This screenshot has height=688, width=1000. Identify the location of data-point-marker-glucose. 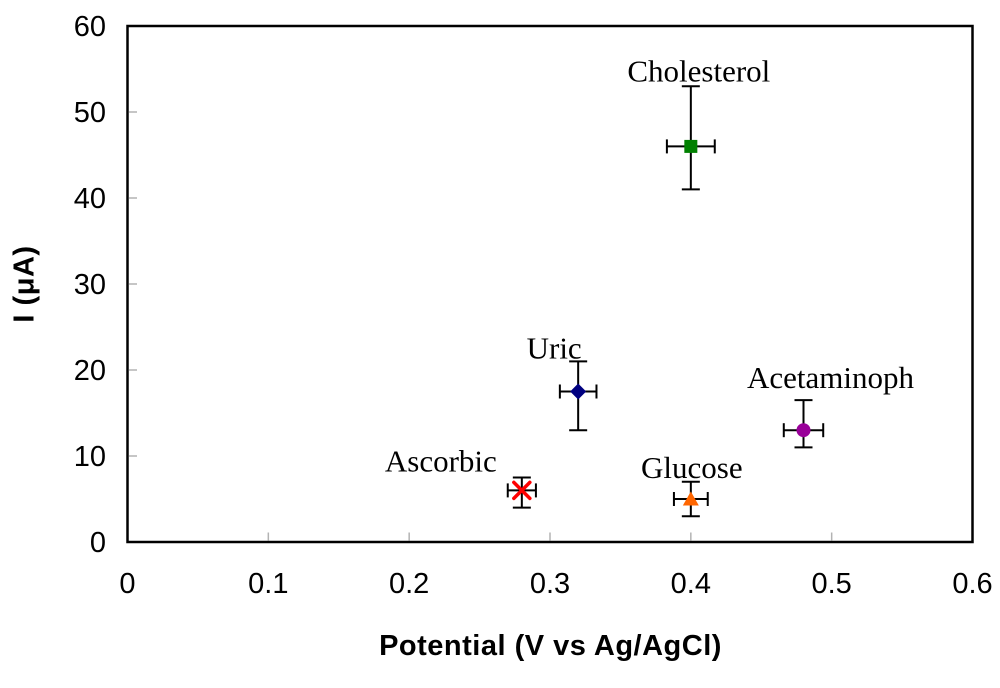
(690, 498).